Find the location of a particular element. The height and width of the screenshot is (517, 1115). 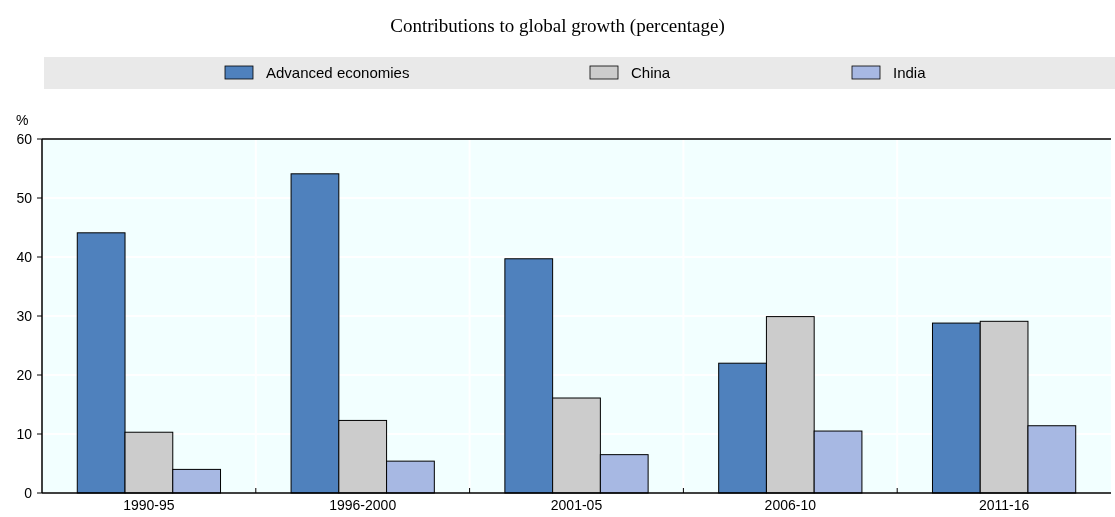

chart-title: Contributions to global growth (percentage) is located at coordinates (557, 26).